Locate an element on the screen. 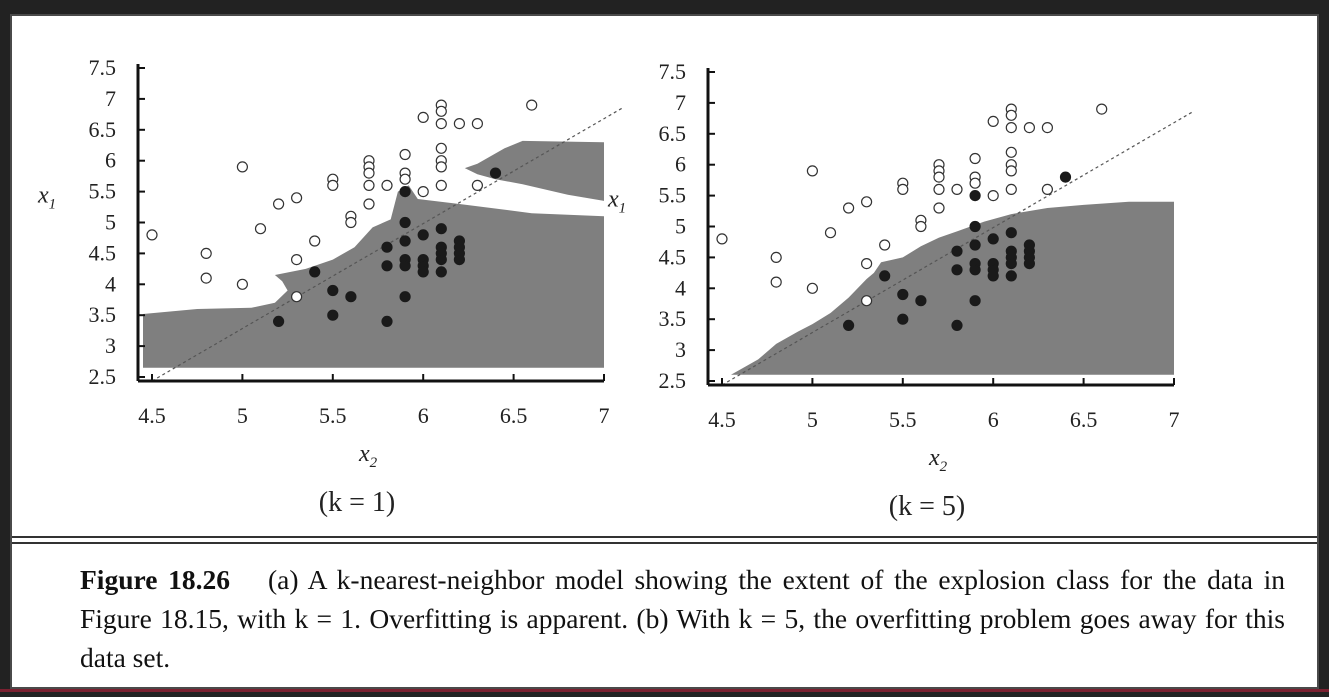 The height and width of the screenshot is (697, 1329). y-tick-label: 3 is located at coordinates (110, 345).